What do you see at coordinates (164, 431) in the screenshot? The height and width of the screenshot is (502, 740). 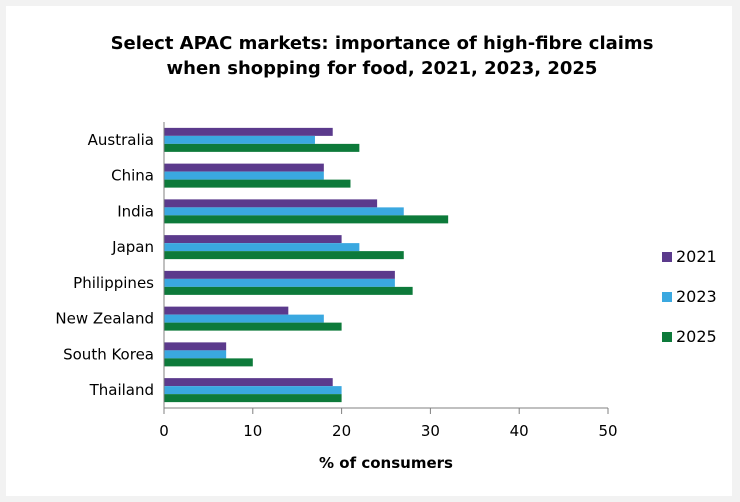 I see `x-tick-label: 0` at bounding box center [164, 431].